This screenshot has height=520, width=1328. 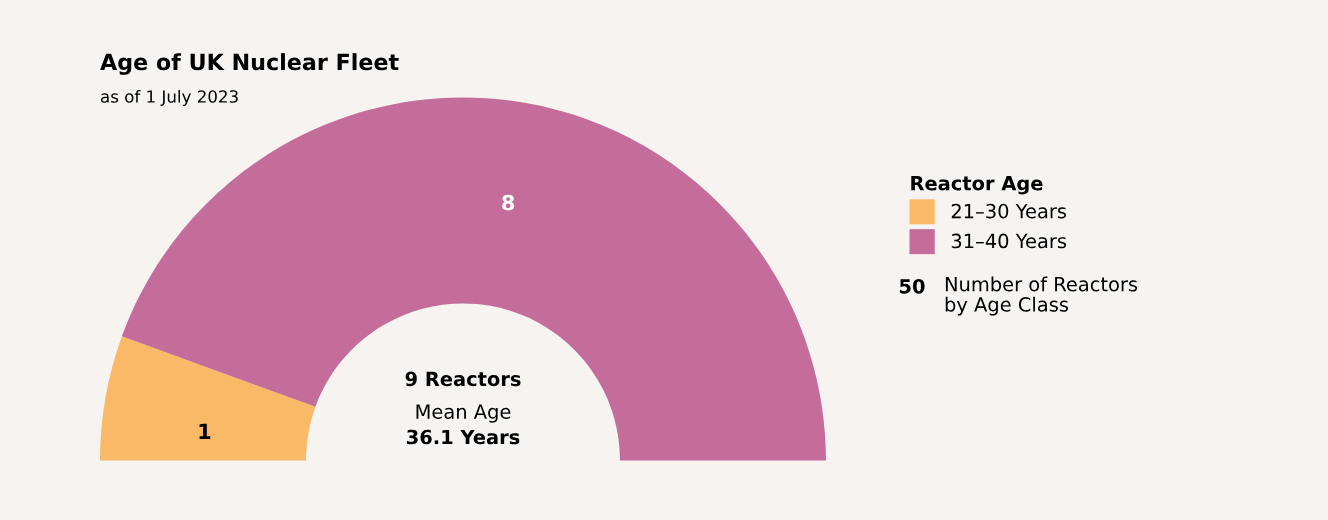 I want to click on chart-title: Age of UK Nuclear Fleet, so click(x=249, y=64).